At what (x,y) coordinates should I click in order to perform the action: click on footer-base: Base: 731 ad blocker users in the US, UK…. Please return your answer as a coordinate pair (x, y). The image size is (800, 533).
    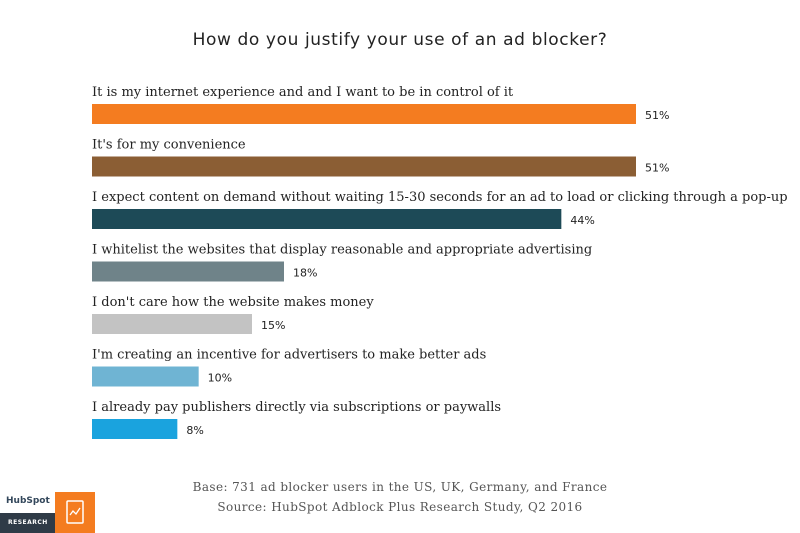
    Looking at the image, I should click on (400, 487).